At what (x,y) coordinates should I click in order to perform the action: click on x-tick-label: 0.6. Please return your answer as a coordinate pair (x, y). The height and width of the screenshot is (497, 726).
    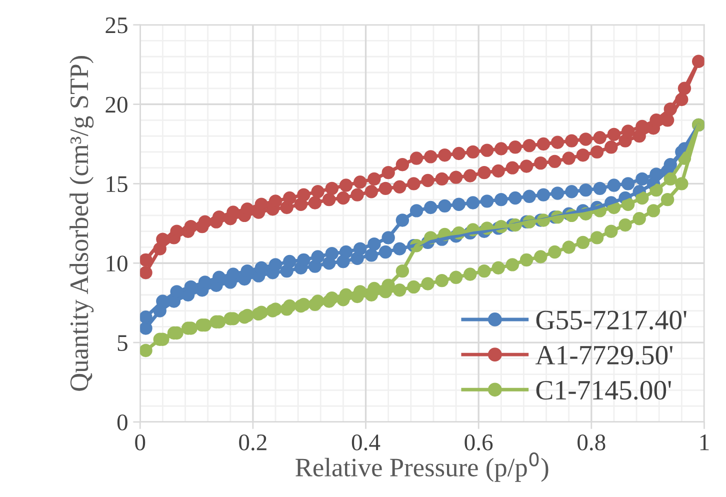
    Looking at the image, I should click on (478, 442).